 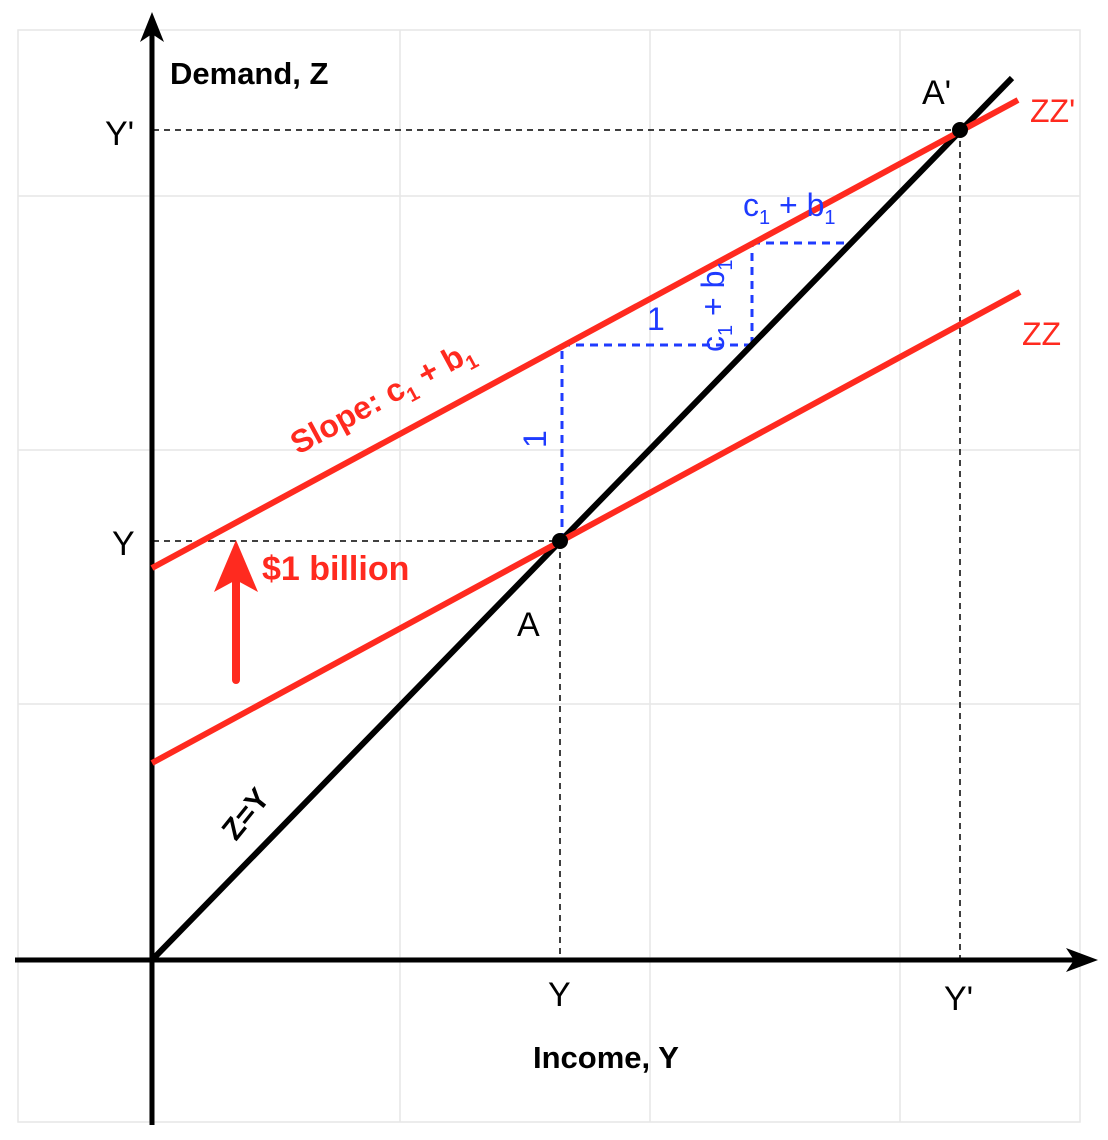 What do you see at coordinates (726, 264) in the screenshot?
I see `step-vertical-sub2: 1` at bounding box center [726, 264].